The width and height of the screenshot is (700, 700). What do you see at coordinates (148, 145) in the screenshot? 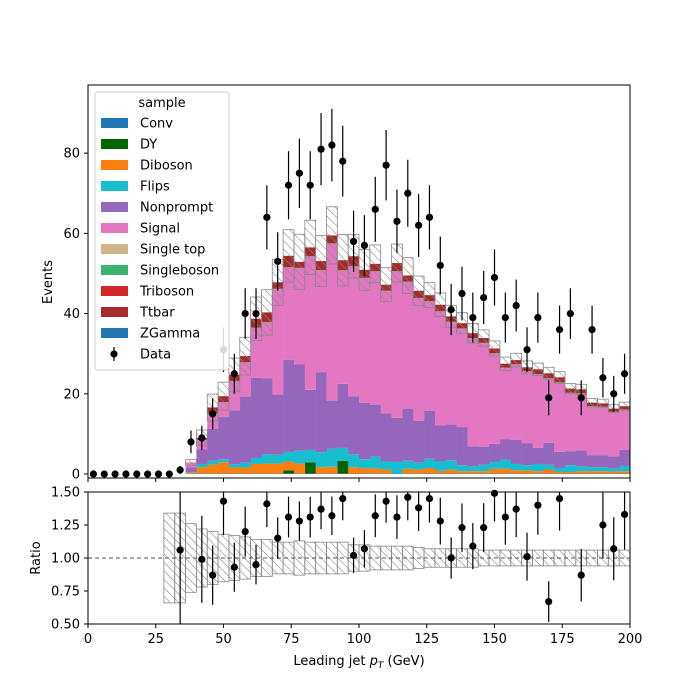
I see `legend-label: DY` at bounding box center [148, 145].